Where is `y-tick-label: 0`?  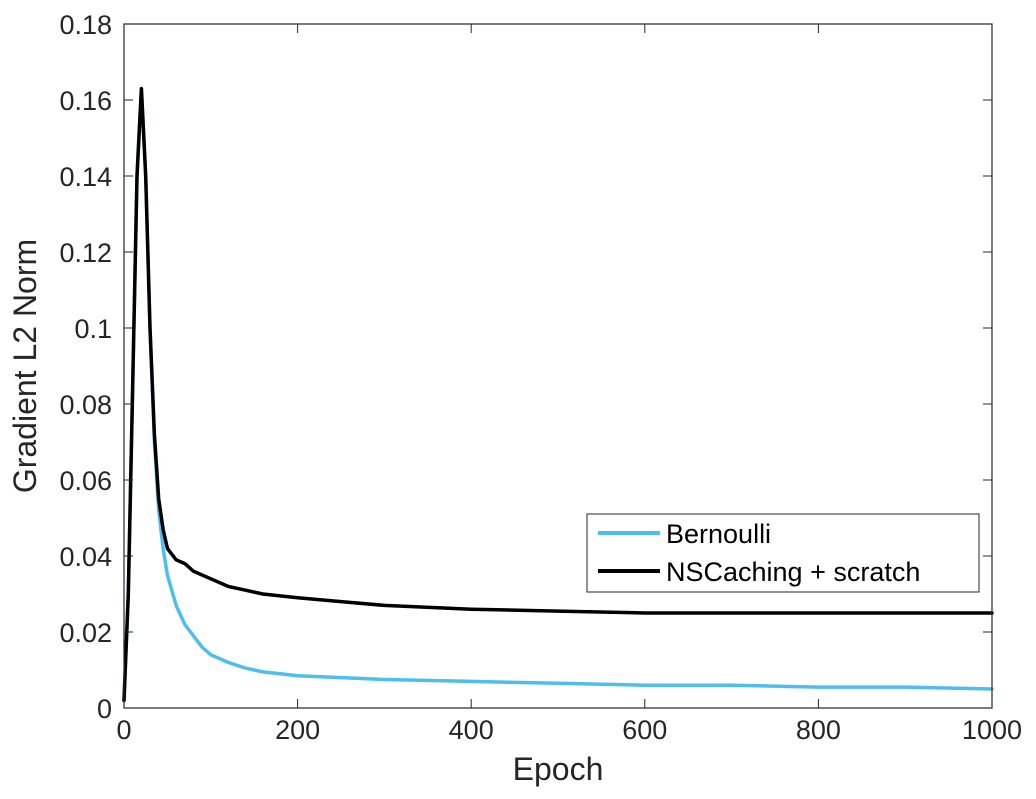
y-tick-label: 0 is located at coordinates (104, 709).